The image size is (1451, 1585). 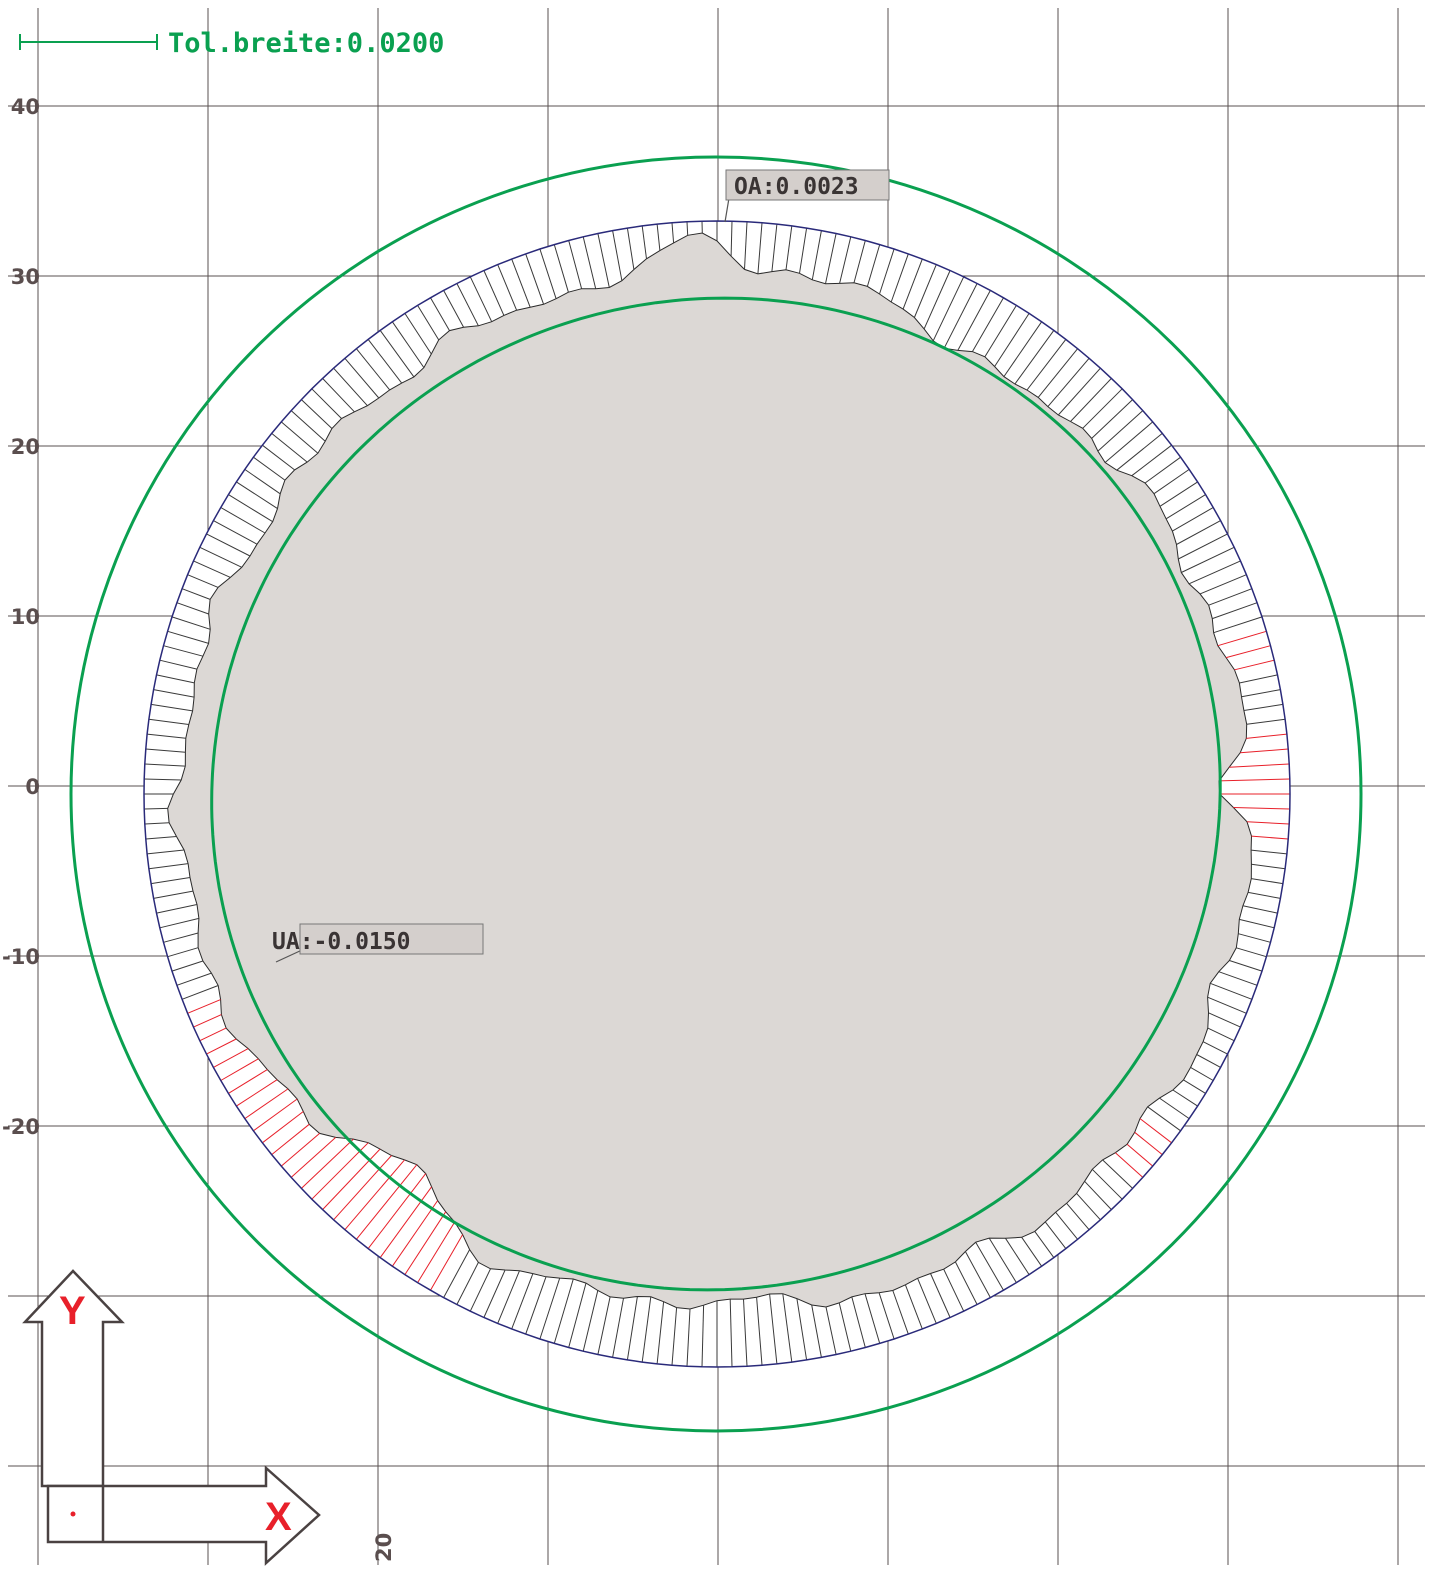 I want to click on axis-indicator: Y X, so click(x=171, y=1417).